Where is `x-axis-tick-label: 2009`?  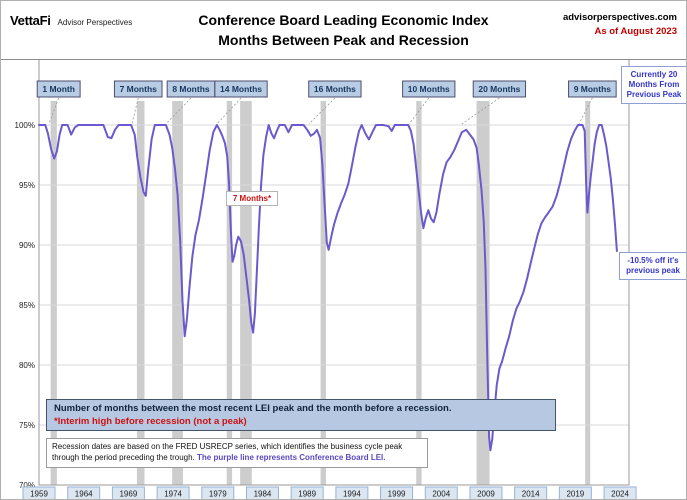
x-axis-tick-label: 2009 is located at coordinates (486, 494).